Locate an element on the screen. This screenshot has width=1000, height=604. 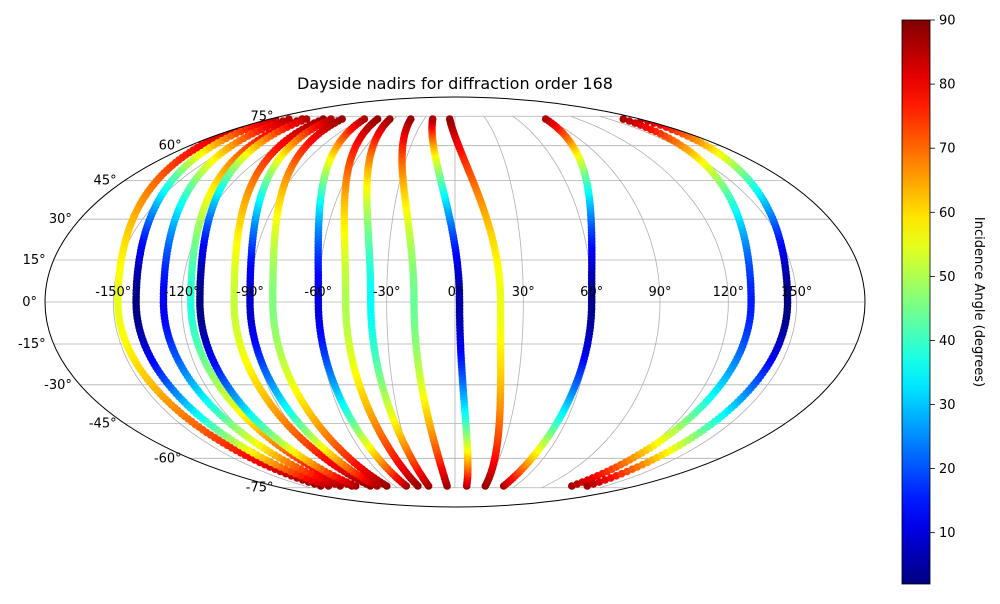
colorbar-label: Incidence Angle (degrees) is located at coordinates (978, 302).